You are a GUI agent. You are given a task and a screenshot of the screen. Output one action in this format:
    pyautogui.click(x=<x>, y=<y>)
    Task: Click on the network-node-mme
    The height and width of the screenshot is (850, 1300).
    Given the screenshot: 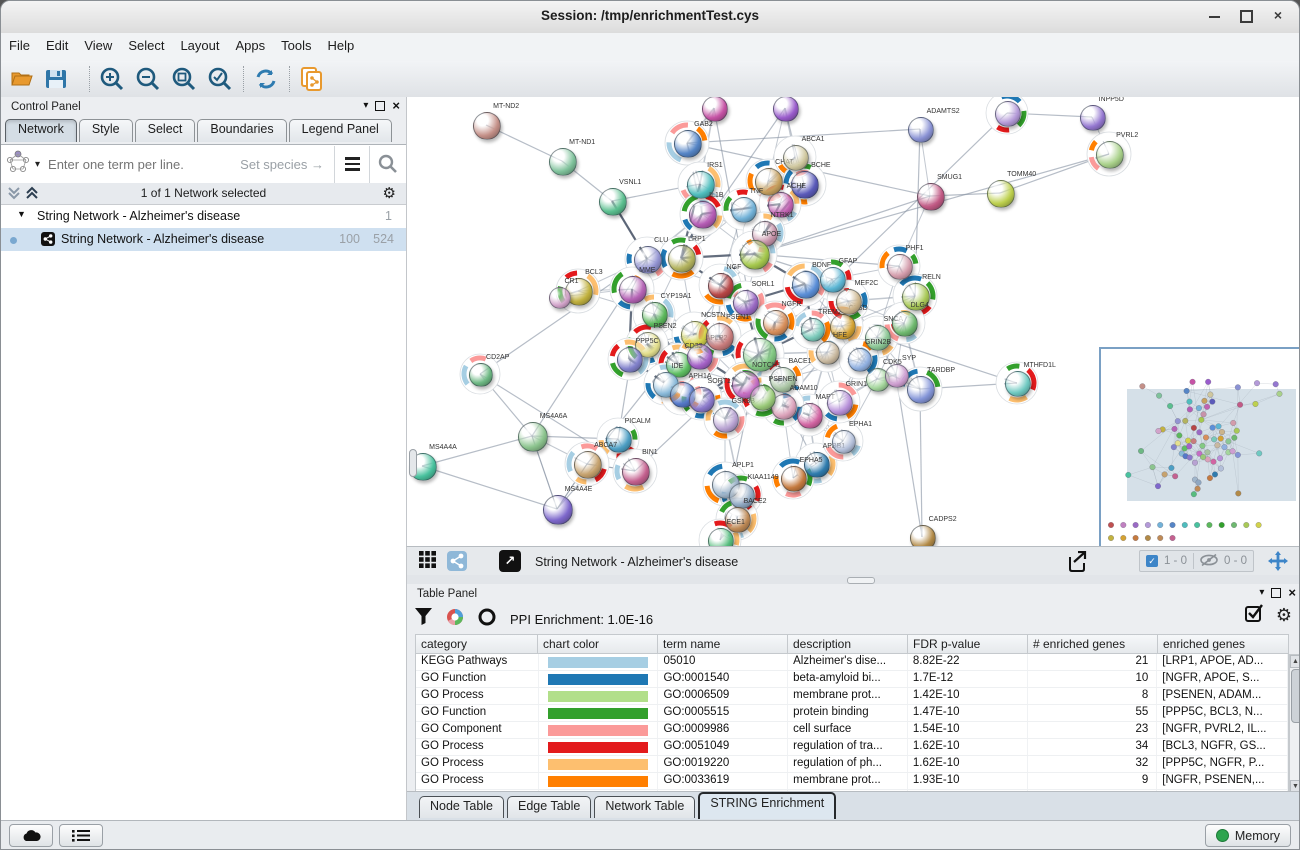 What is the action you would take?
    pyautogui.click(x=633, y=290)
    